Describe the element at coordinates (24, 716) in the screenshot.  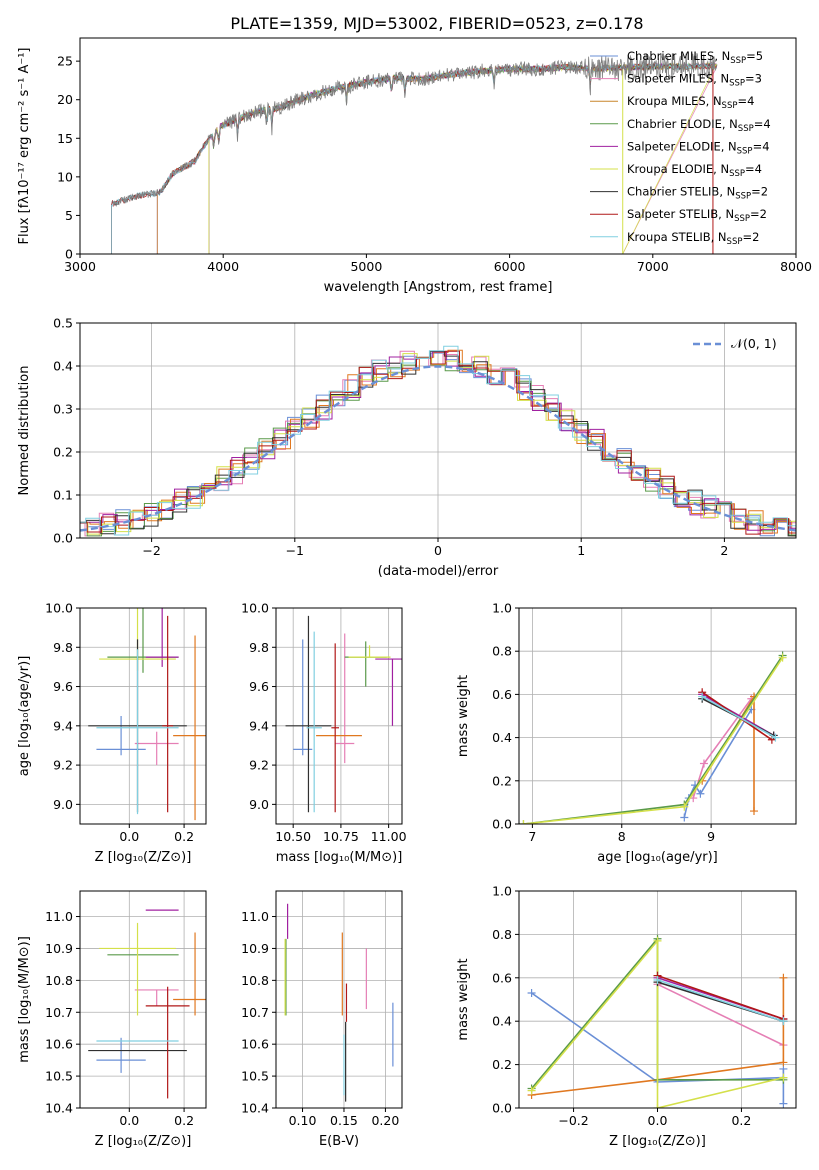
I see `y-axis-label: age [log₁₀(age/yr)]` at that location.